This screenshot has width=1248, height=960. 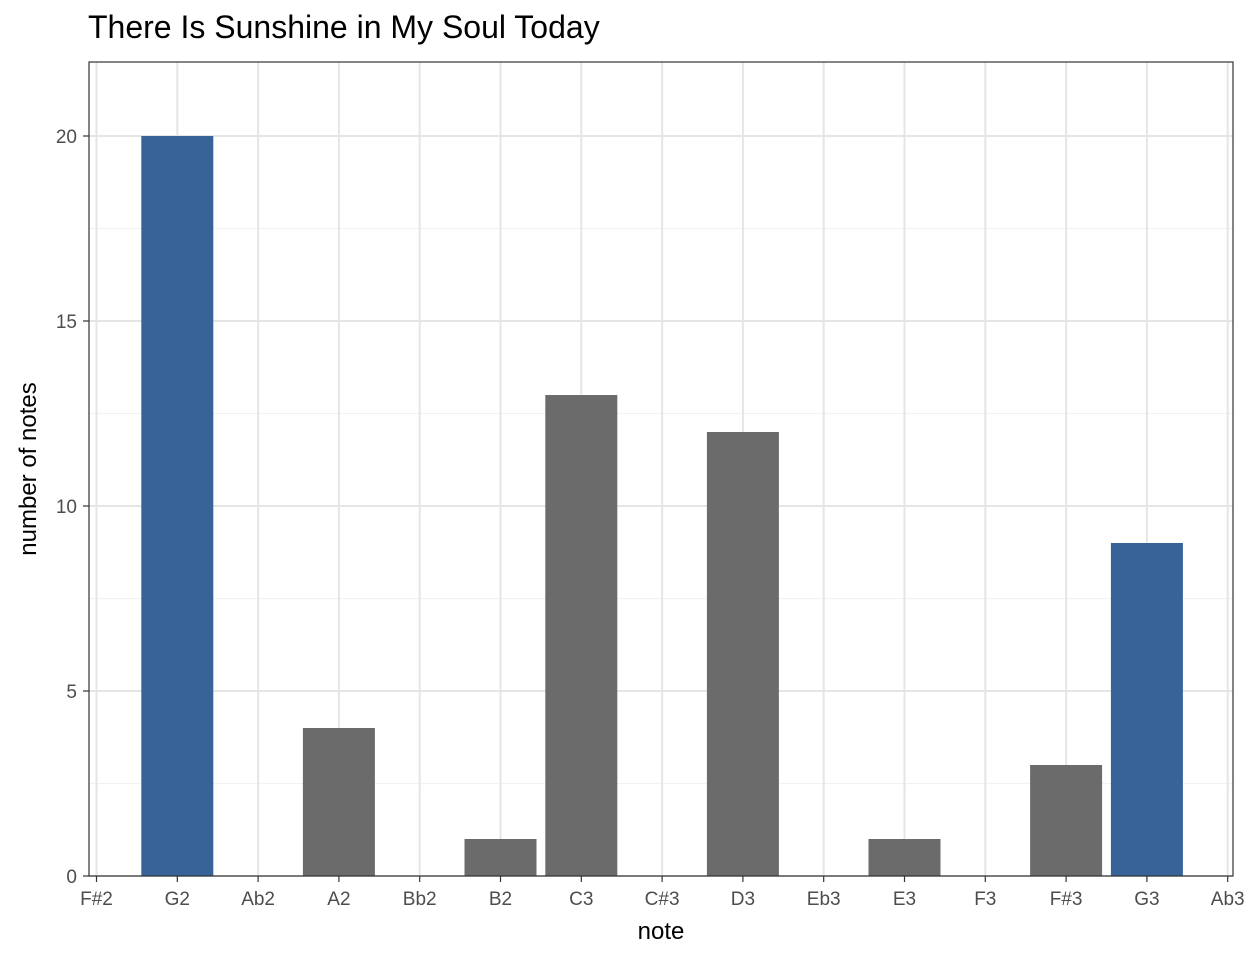 I want to click on x-tick-label: F#2, so click(x=96, y=899).